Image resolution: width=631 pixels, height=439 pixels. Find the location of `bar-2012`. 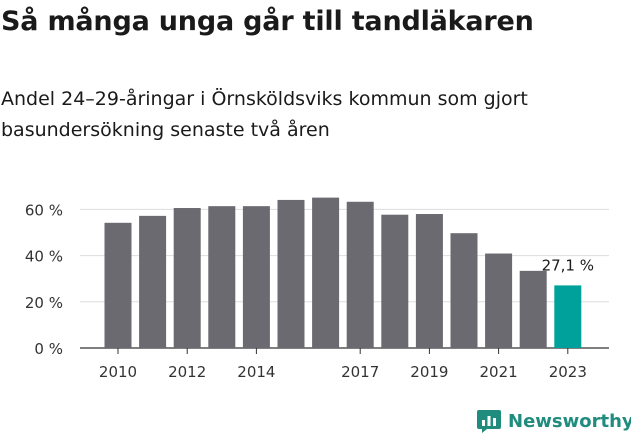

bar-2012 is located at coordinates (187, 278).